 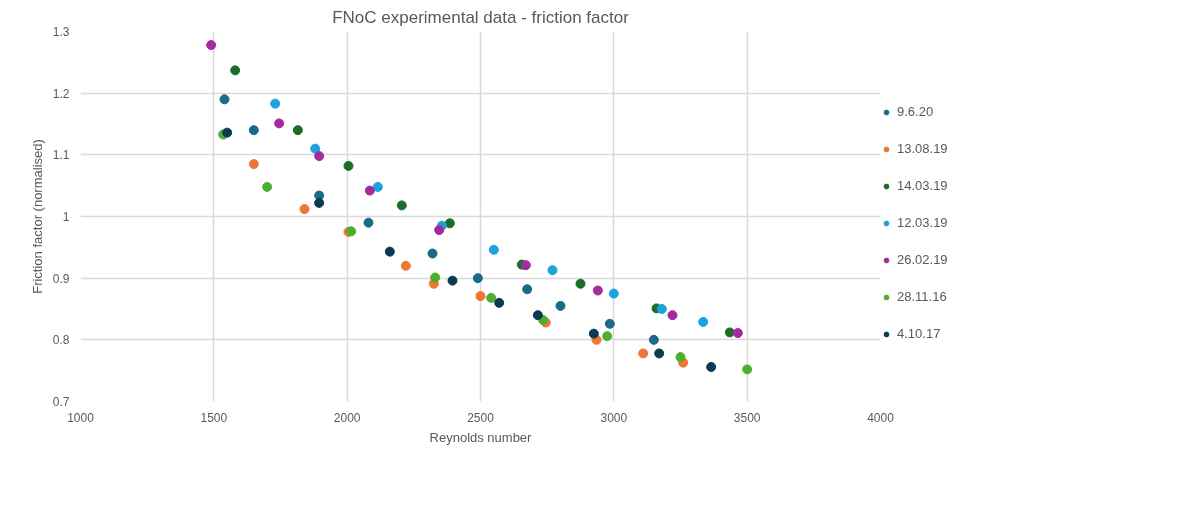 I want to click on x-tick-label: 2500, so click(x=481, y=417).